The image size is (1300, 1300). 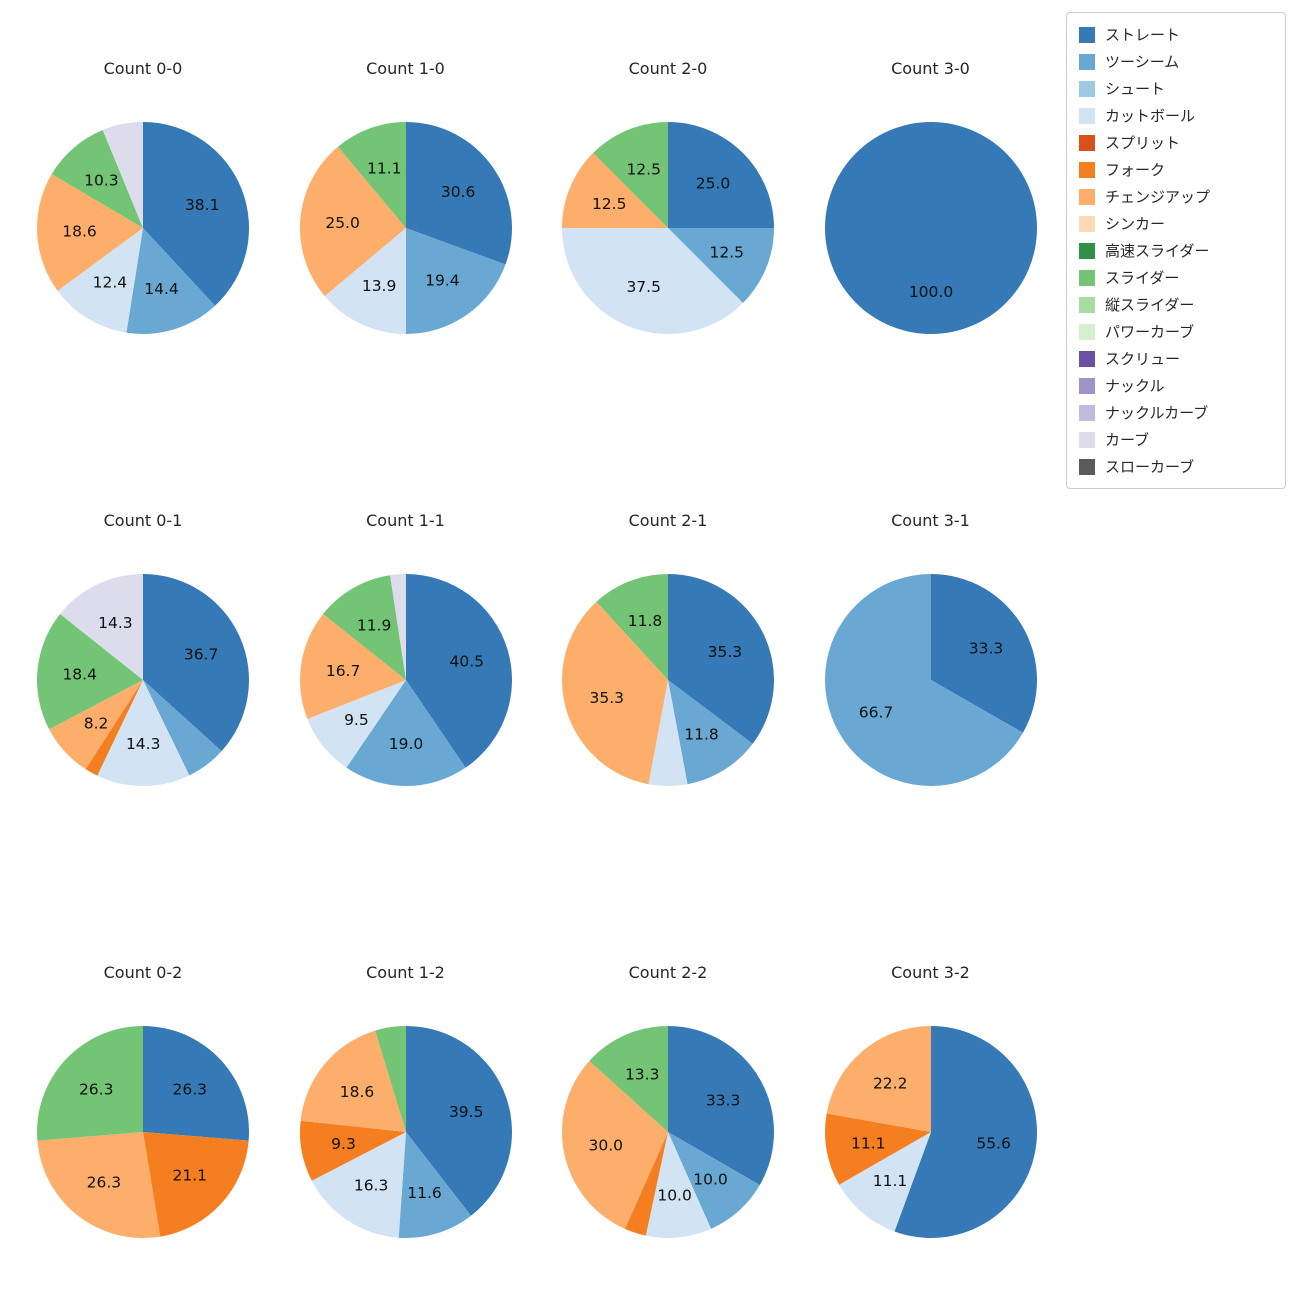 What do you see at coordinates (1176, 358) in the screenshot?
I see `legend-item-スクリュー: スクリュー` at bounding box center [1176, 358].